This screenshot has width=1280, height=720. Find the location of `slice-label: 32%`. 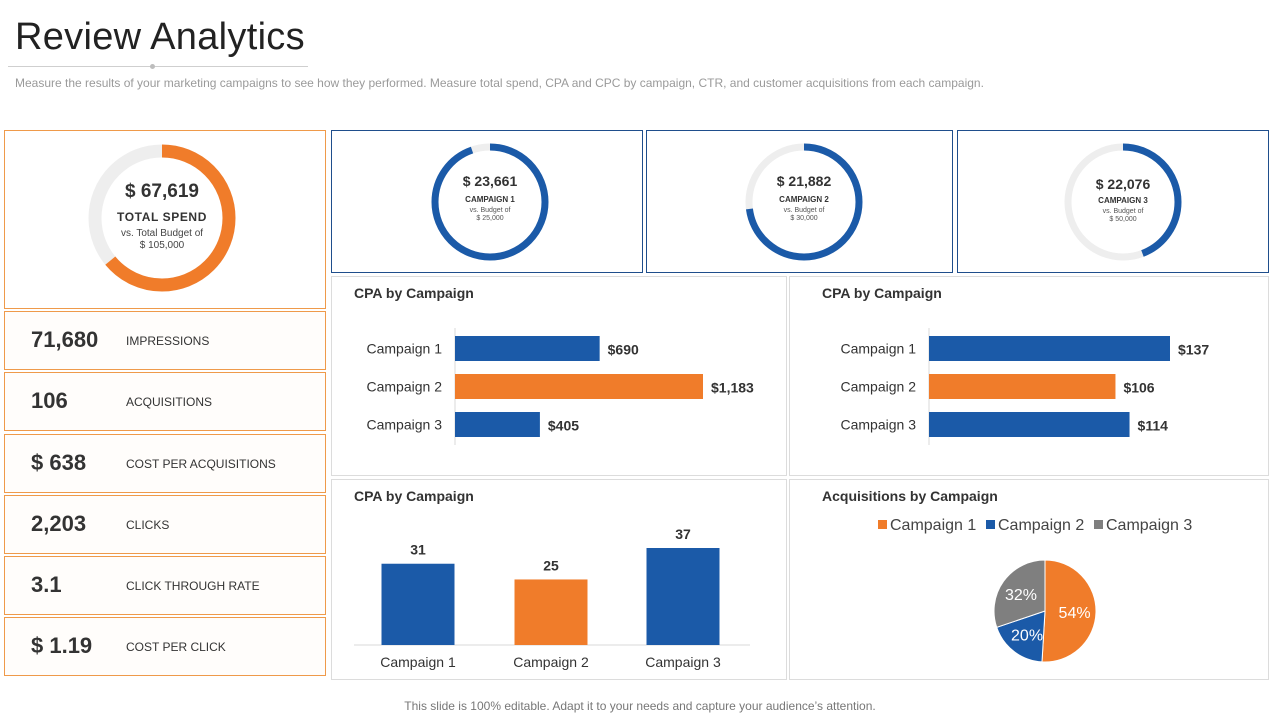

slice-label: 32% is located at coordinates (1021, 595).